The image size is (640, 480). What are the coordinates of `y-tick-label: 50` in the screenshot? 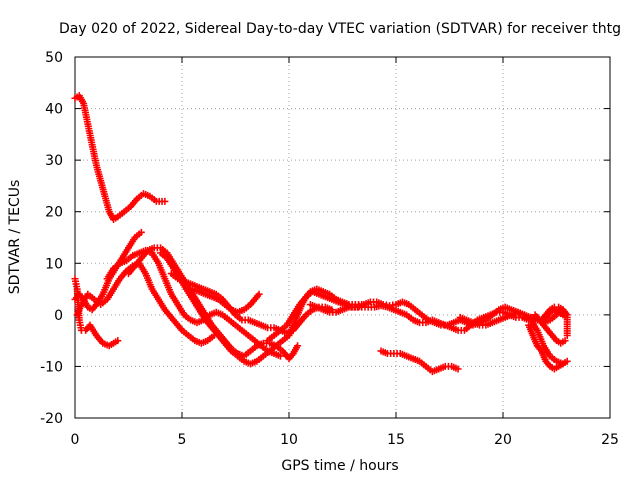 It's located at (54, 58).